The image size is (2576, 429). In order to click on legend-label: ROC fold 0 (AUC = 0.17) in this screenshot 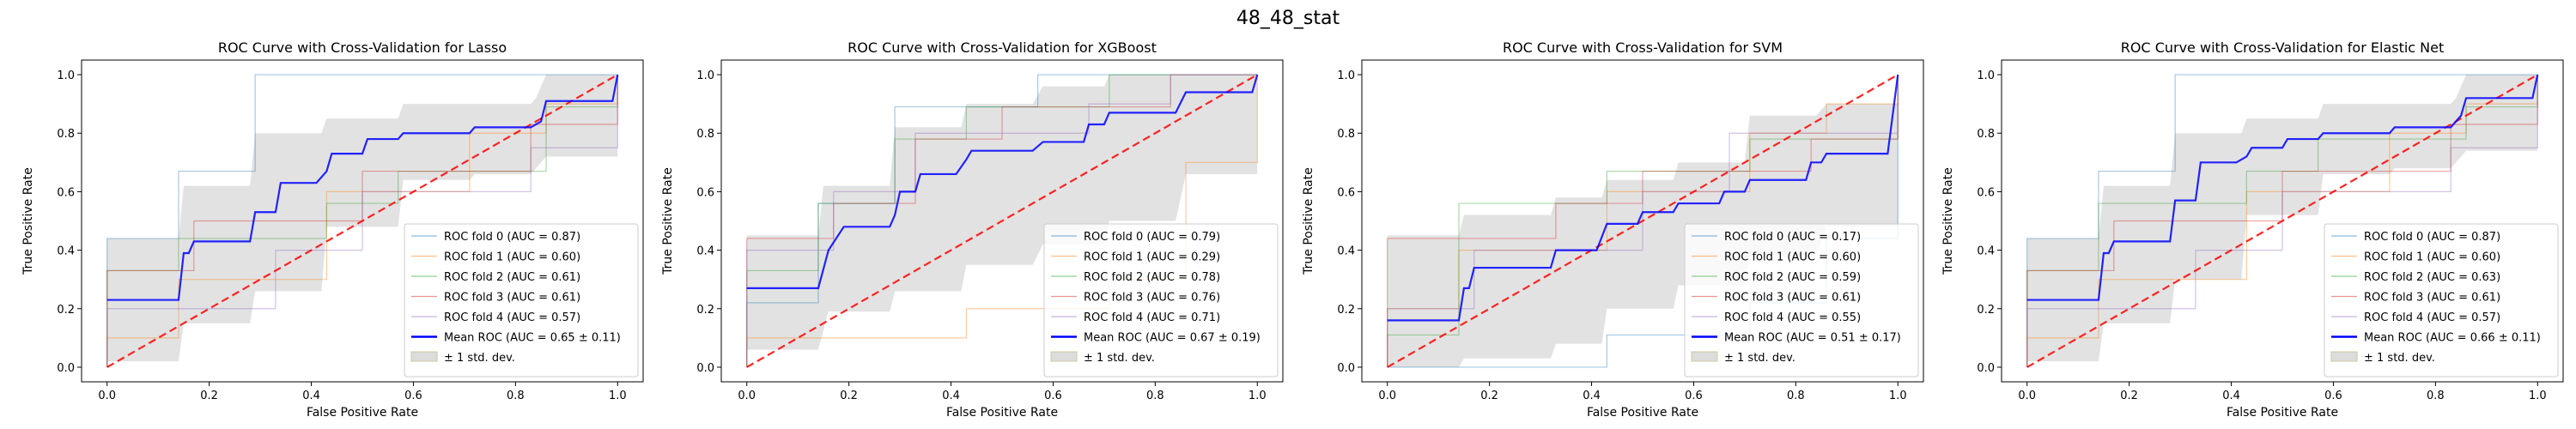, I will do `click(1792, 238)`.